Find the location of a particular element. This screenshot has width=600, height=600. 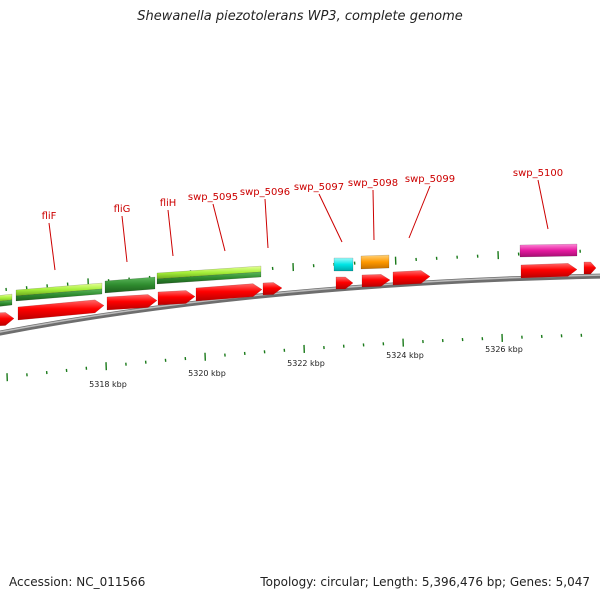

genome-backbone-highlight is located at coordinates (300, 303).